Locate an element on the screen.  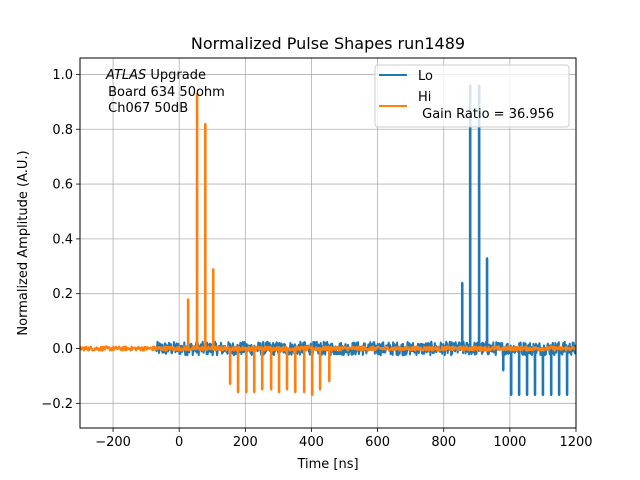
x-tick-label: 200 is located at coordinates (245, 442).